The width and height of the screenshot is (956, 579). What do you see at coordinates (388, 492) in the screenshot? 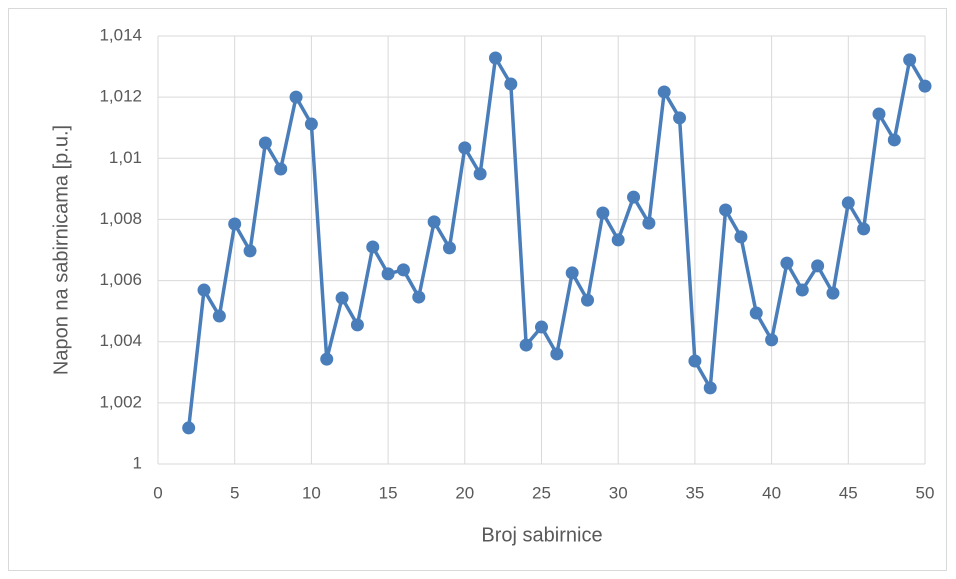
I see `x-tick-label: 15` at bounding box center [388, 492].